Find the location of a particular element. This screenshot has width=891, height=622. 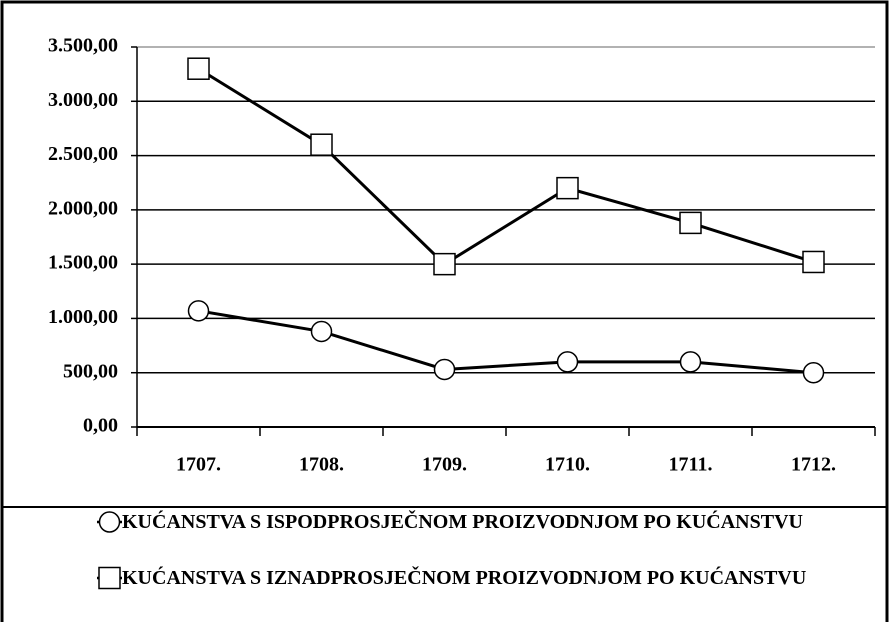

y-tick-label: 0,00 is located at coordinates (100, 426).